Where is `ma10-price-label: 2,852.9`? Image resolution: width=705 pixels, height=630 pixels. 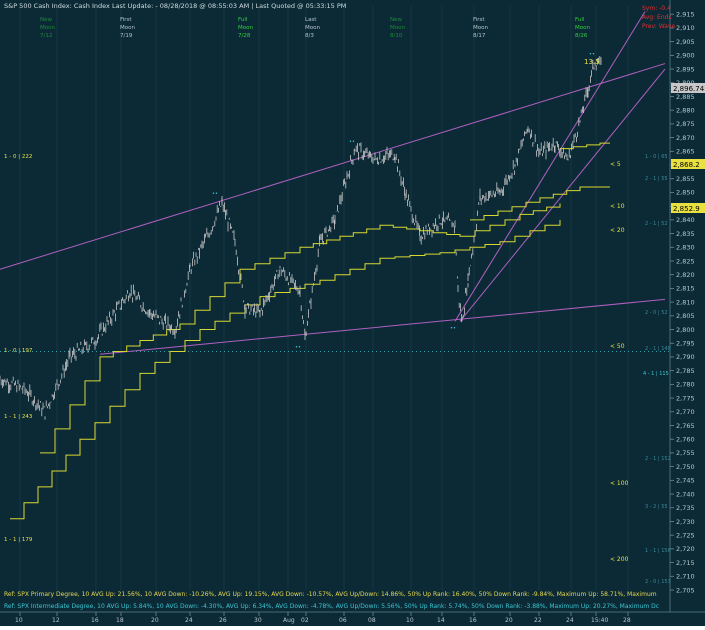 ma10-price-label: 2,852.9 is located at coordinates (686, 209).